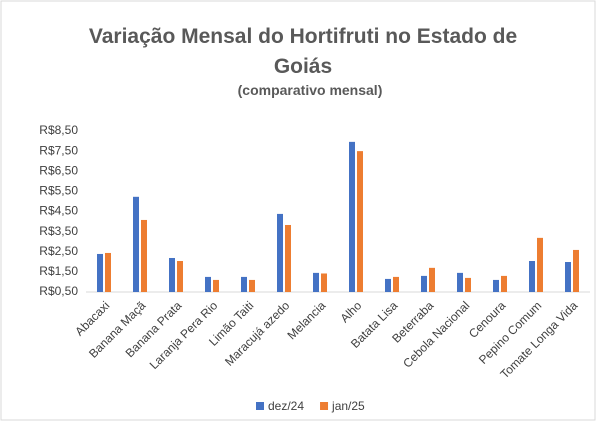 Image resolution: width=596 pixels, height=422 pixels. What do you see at coordinates (436, 334) in the screenshot?
I see `x-tick-label: Cebola Nacional` at bounding box center [436, 334].